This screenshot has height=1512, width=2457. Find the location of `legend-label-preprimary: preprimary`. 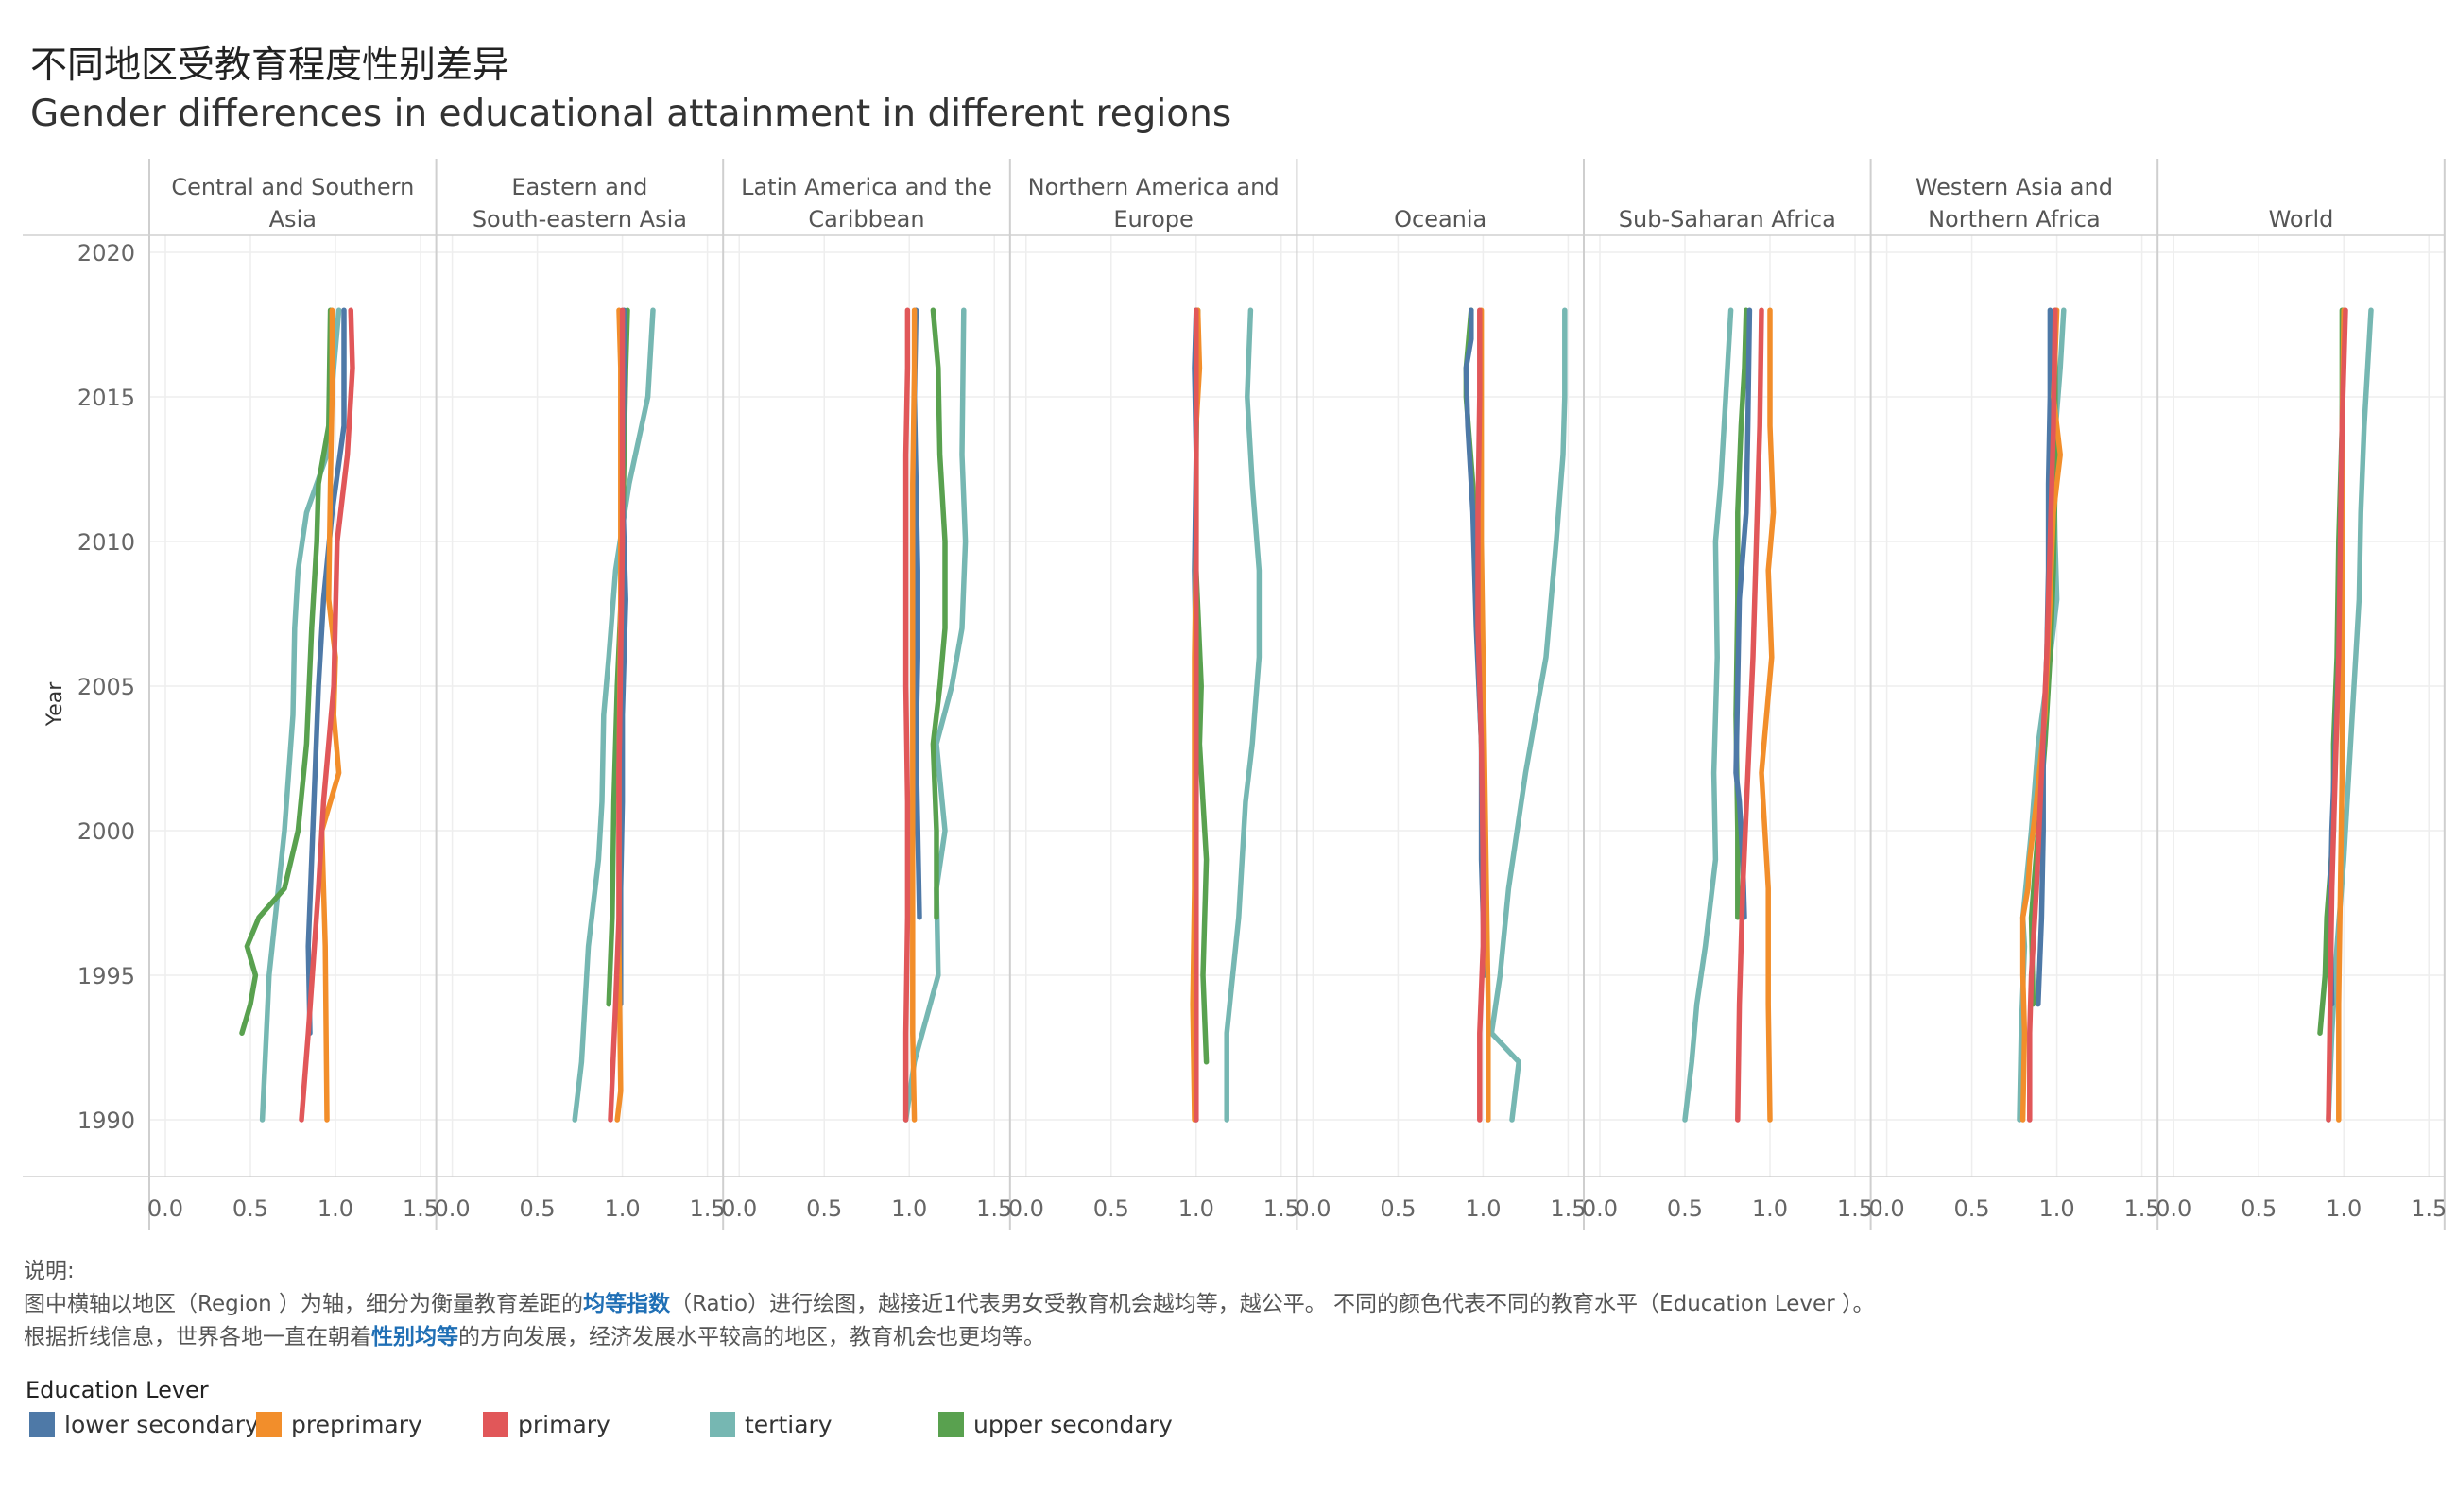

legend-label-preprimary: preprimary is located at coordinates (356, 1424).